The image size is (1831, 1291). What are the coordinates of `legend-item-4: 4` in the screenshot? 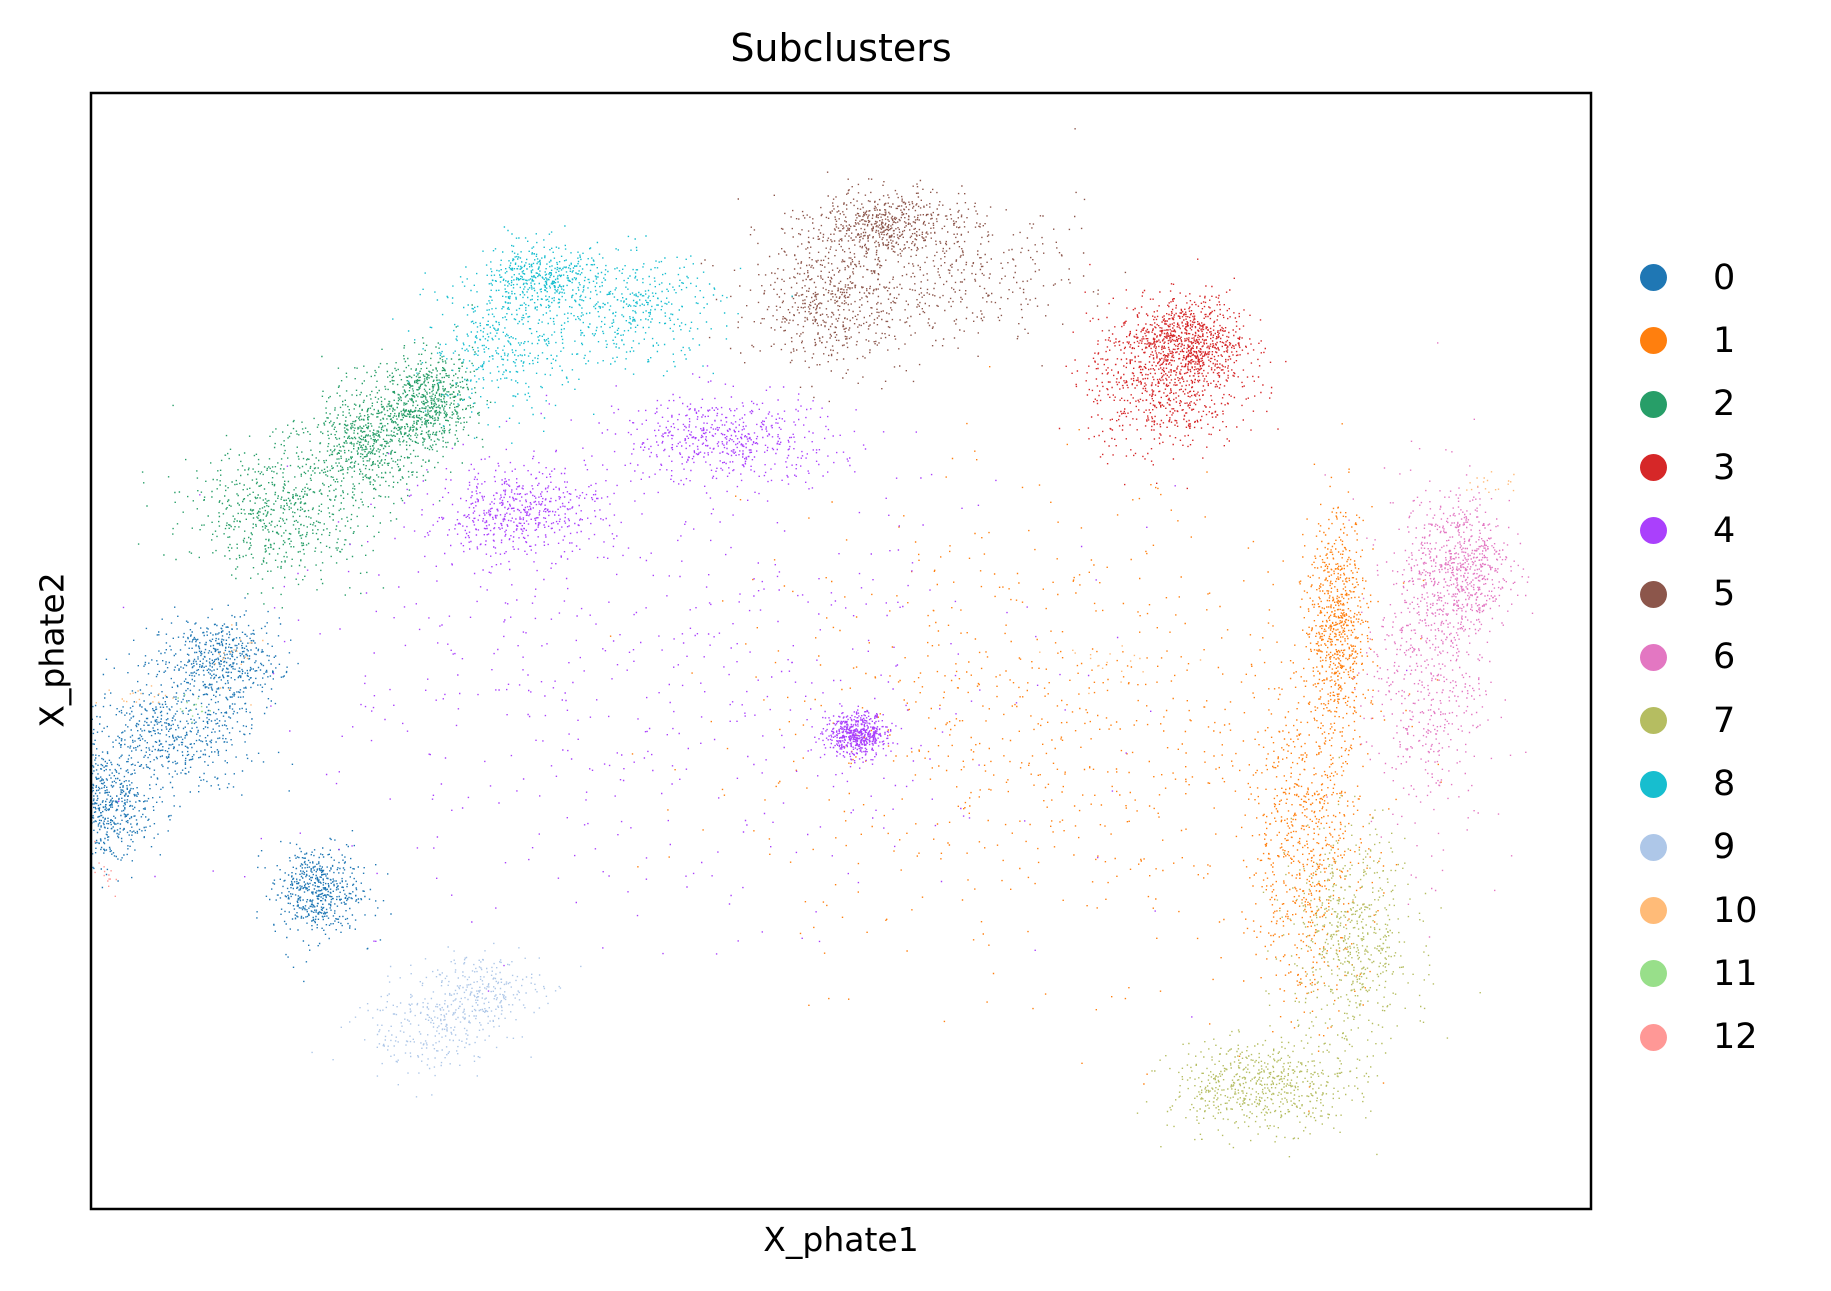 It's located at (1699, 530).